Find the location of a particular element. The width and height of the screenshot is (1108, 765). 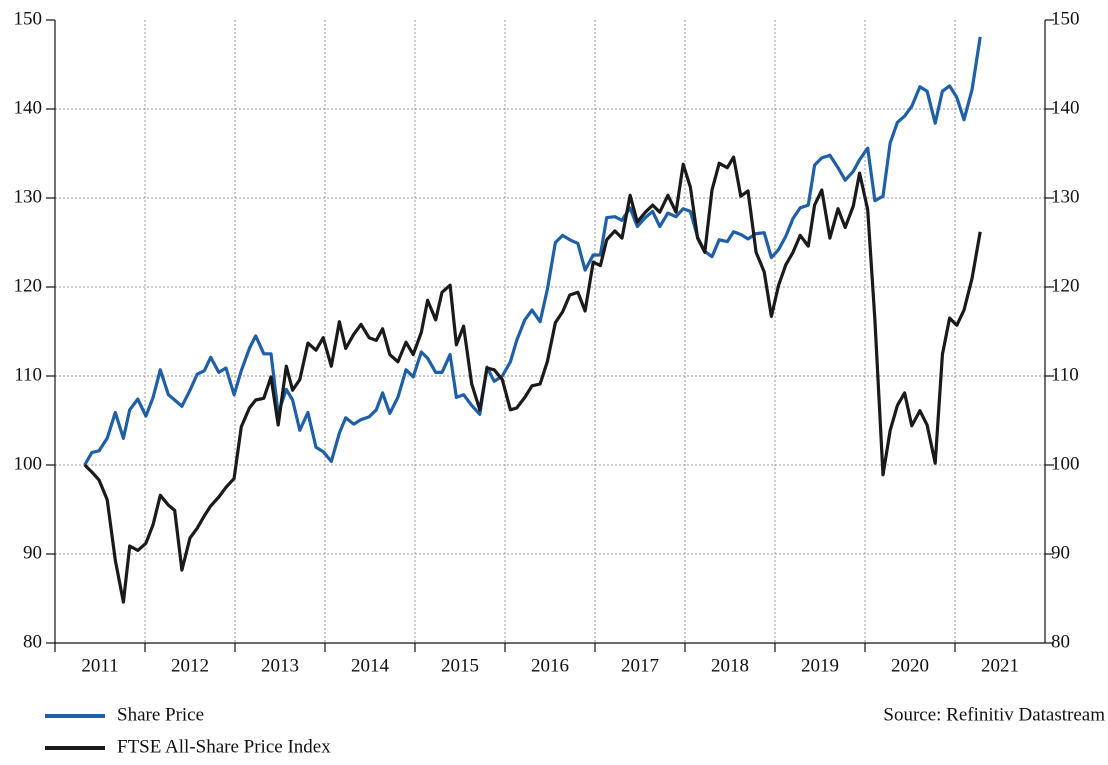

x-tick-label: 2019 is located at coordinates (820, 665).